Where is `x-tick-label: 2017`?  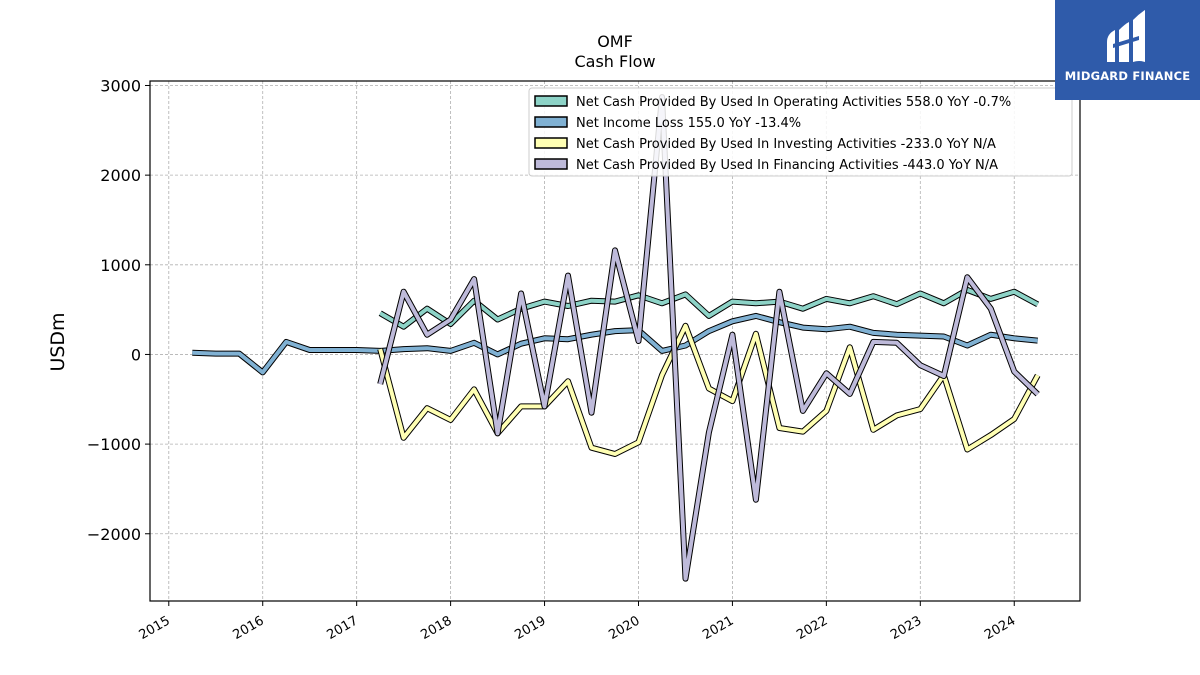 x-tick-label: 2017 is located at coordinates (343, 628).